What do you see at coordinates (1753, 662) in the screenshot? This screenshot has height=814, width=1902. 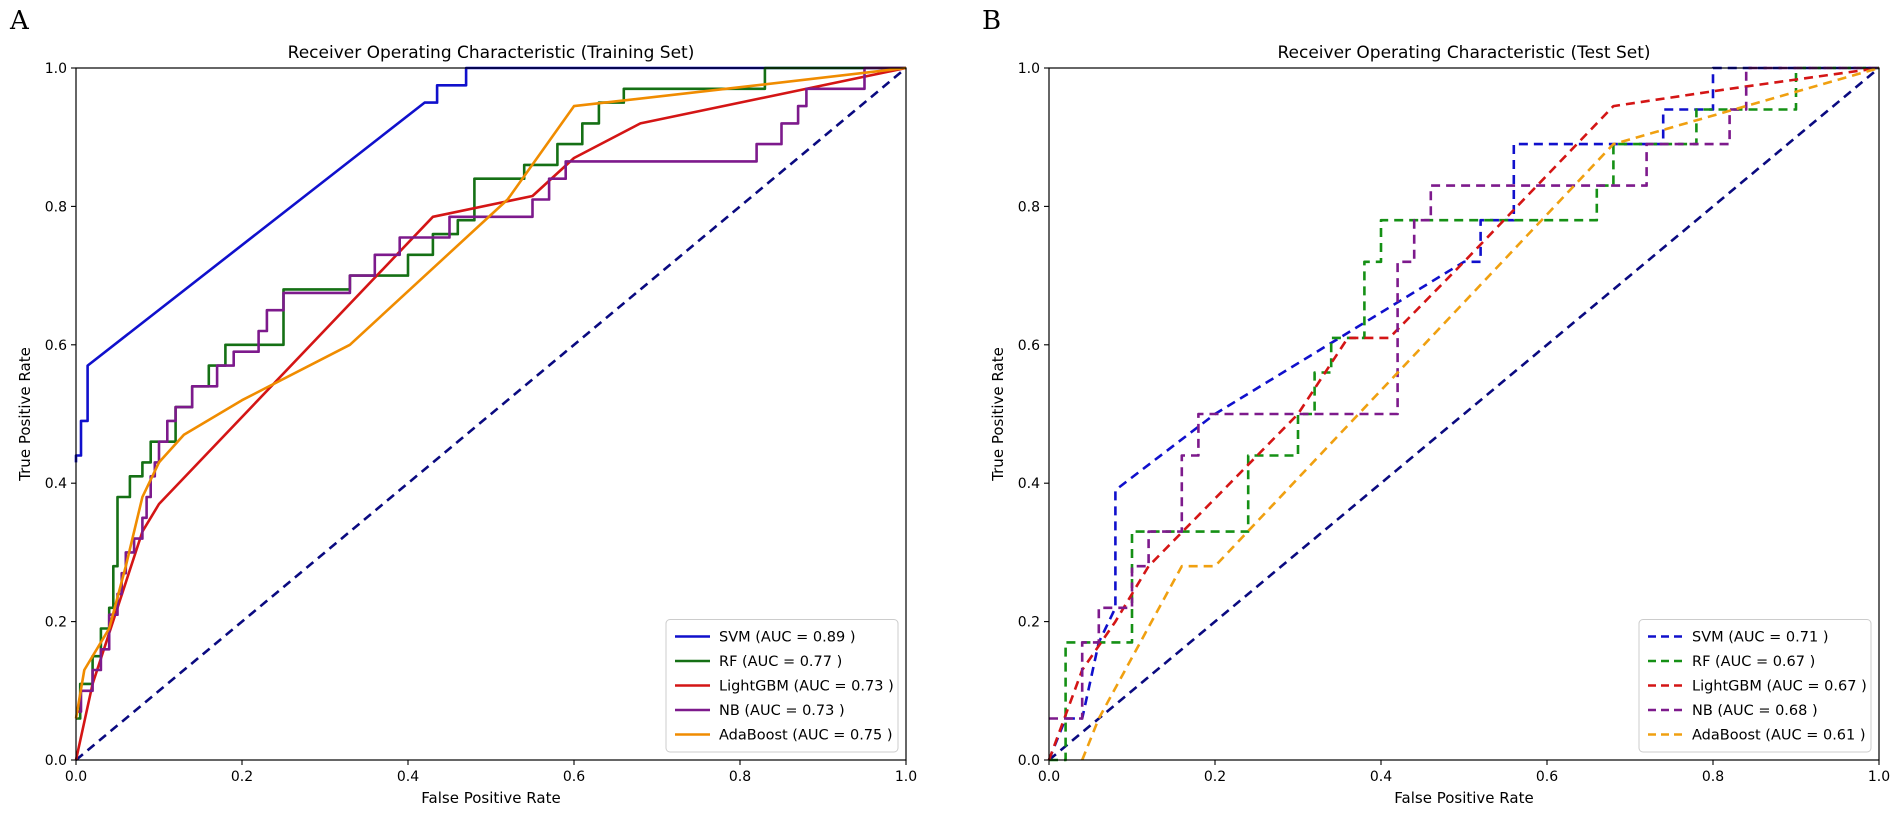 I see `legend-label-rf: RF (AUC = 0.67 )` at bounding box center [1753, 662].